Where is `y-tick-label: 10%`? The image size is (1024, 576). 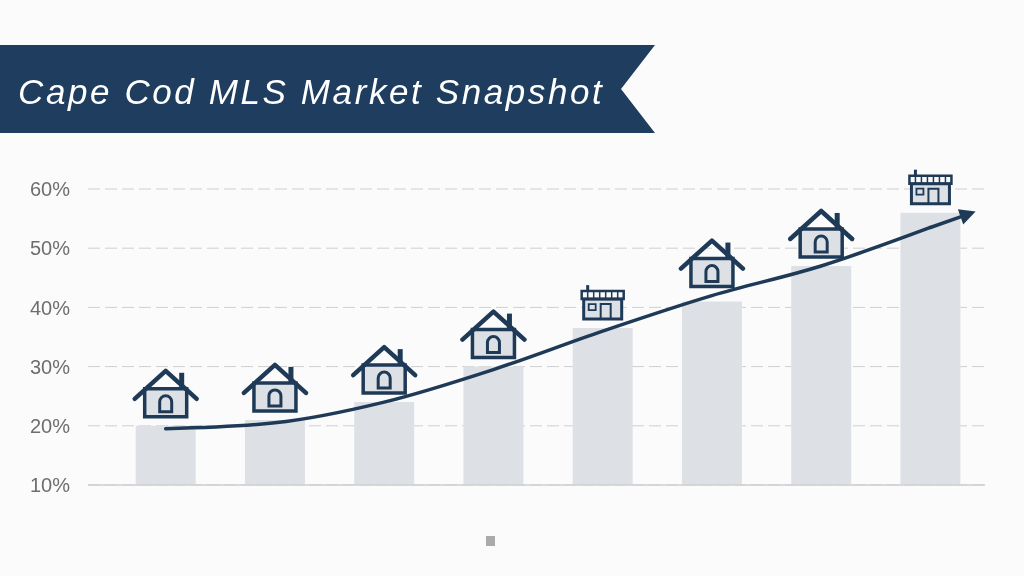
y-tick-label: 10% is located at coordinates (50, 485).